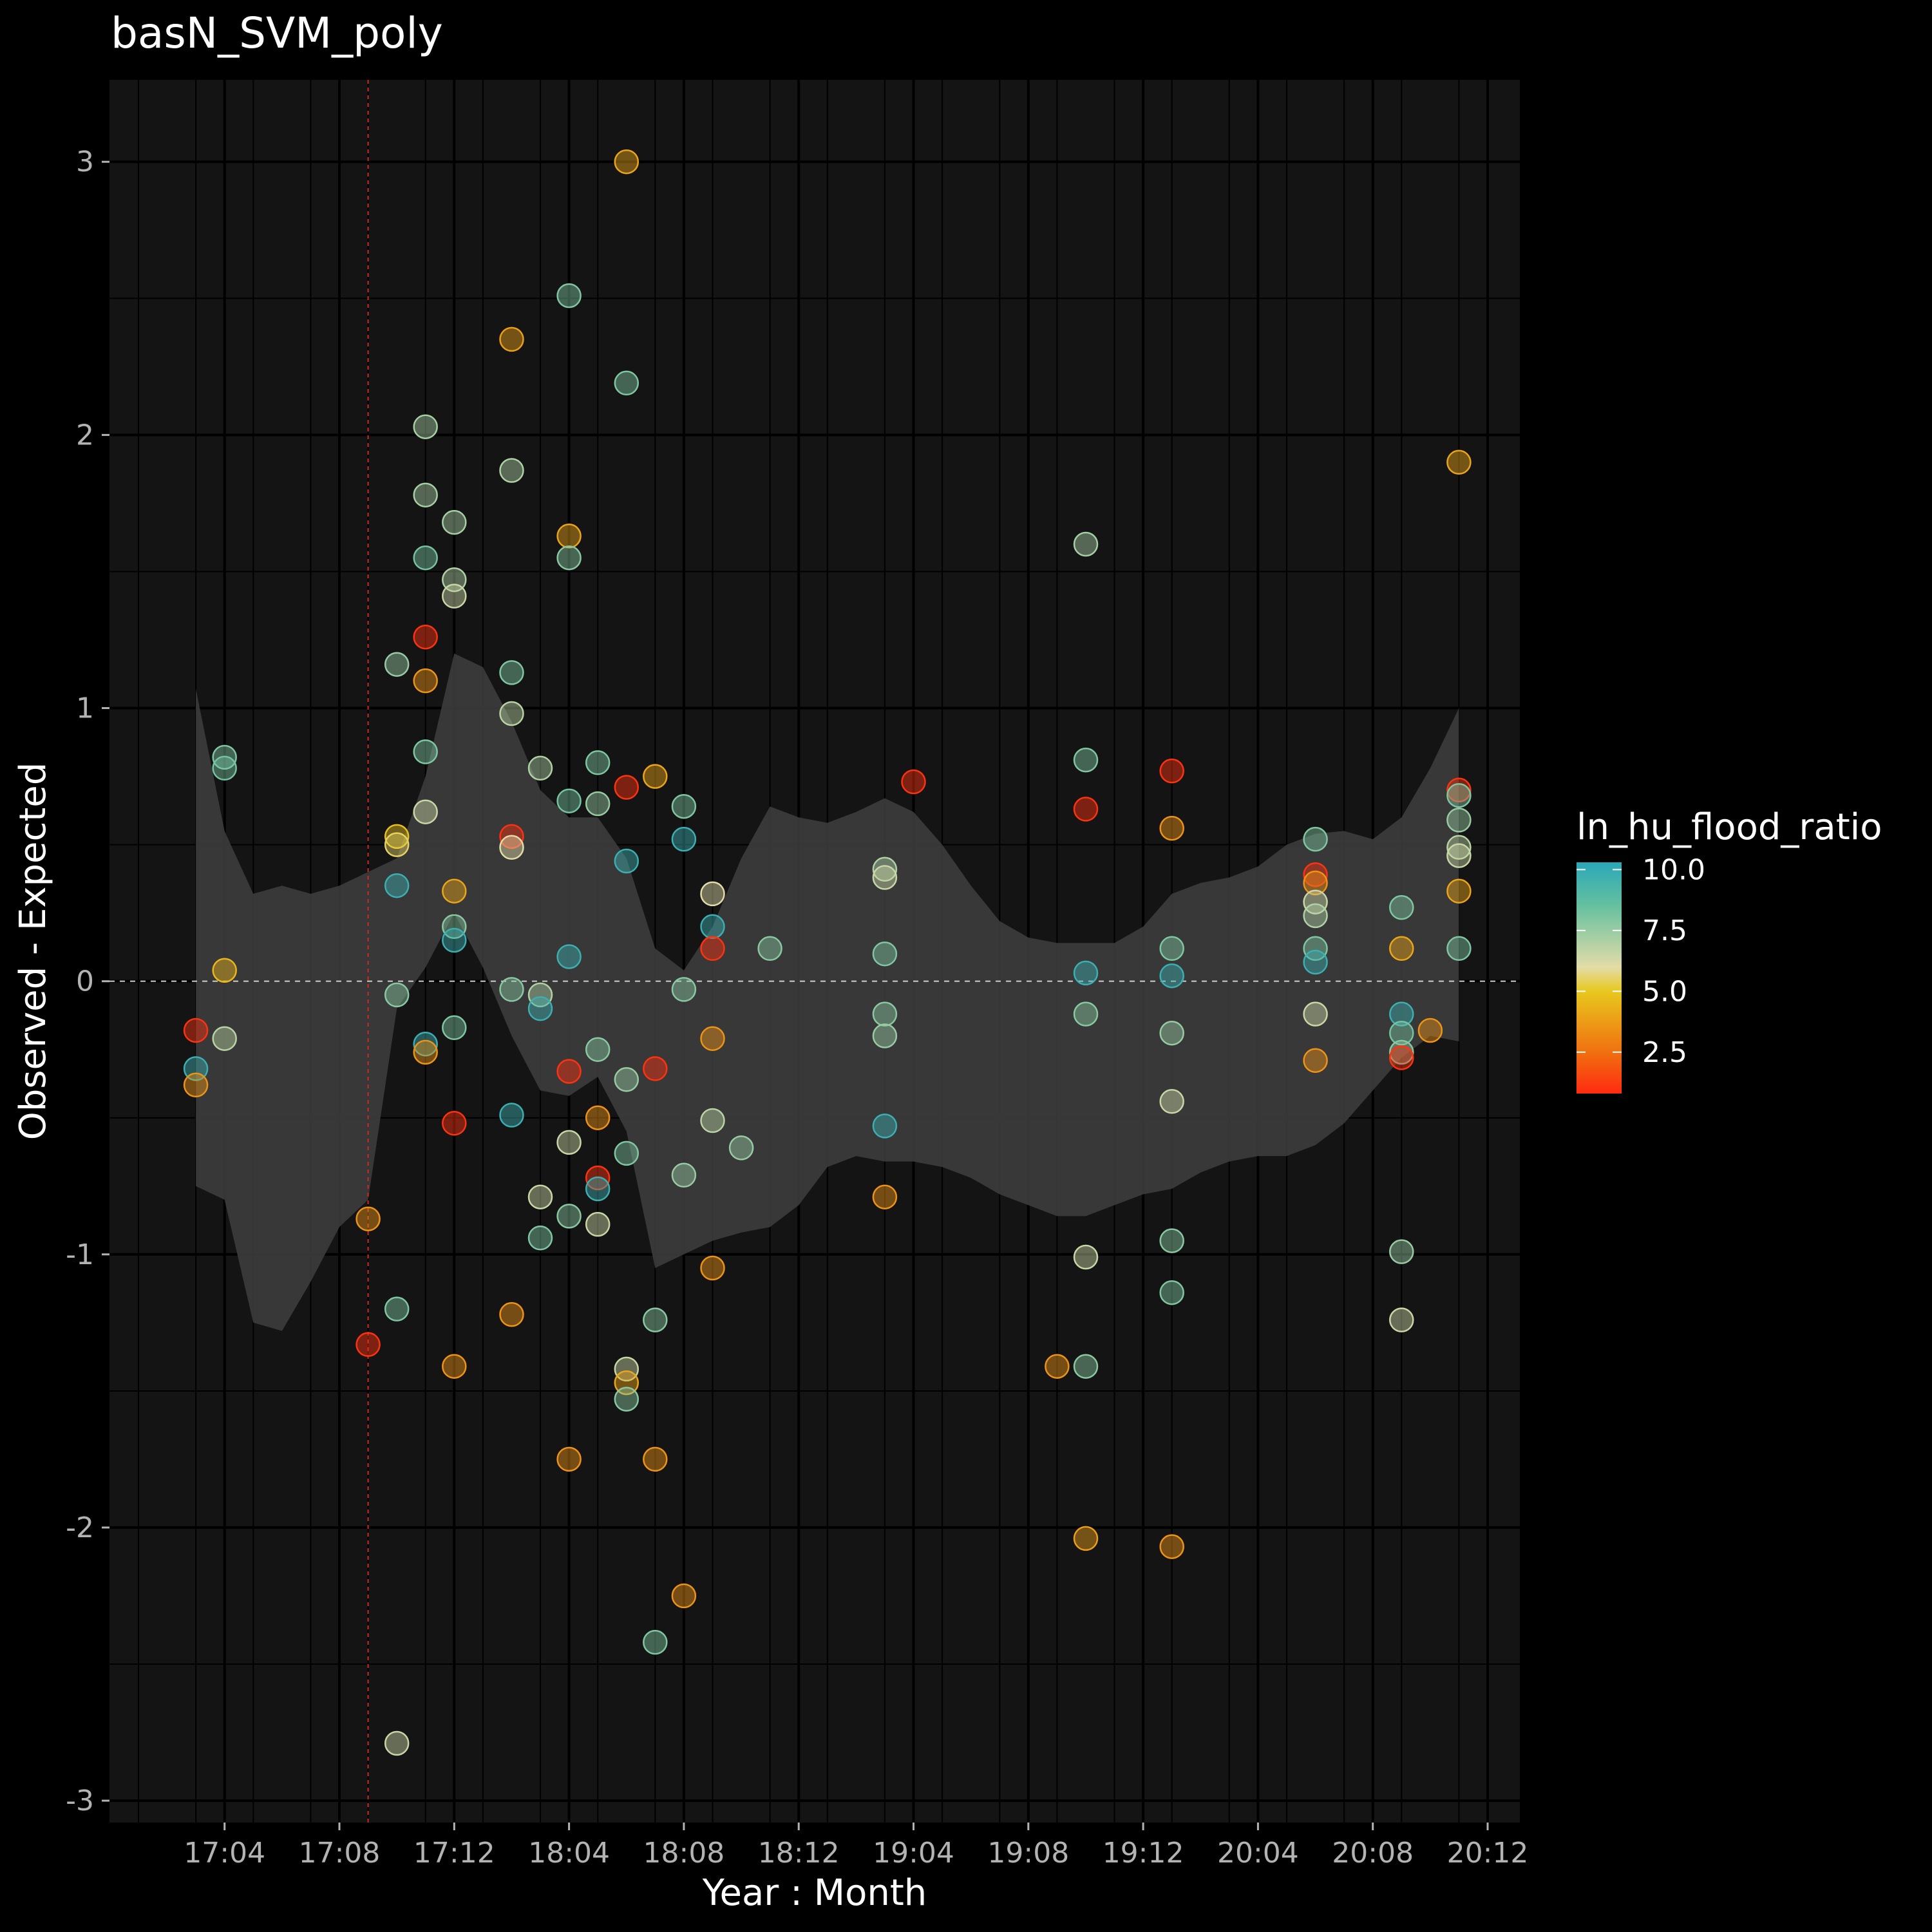  Describe the element at coordinates (454, 1853) in the screenshot. I see `x-tick-label: 17:12` at that location.